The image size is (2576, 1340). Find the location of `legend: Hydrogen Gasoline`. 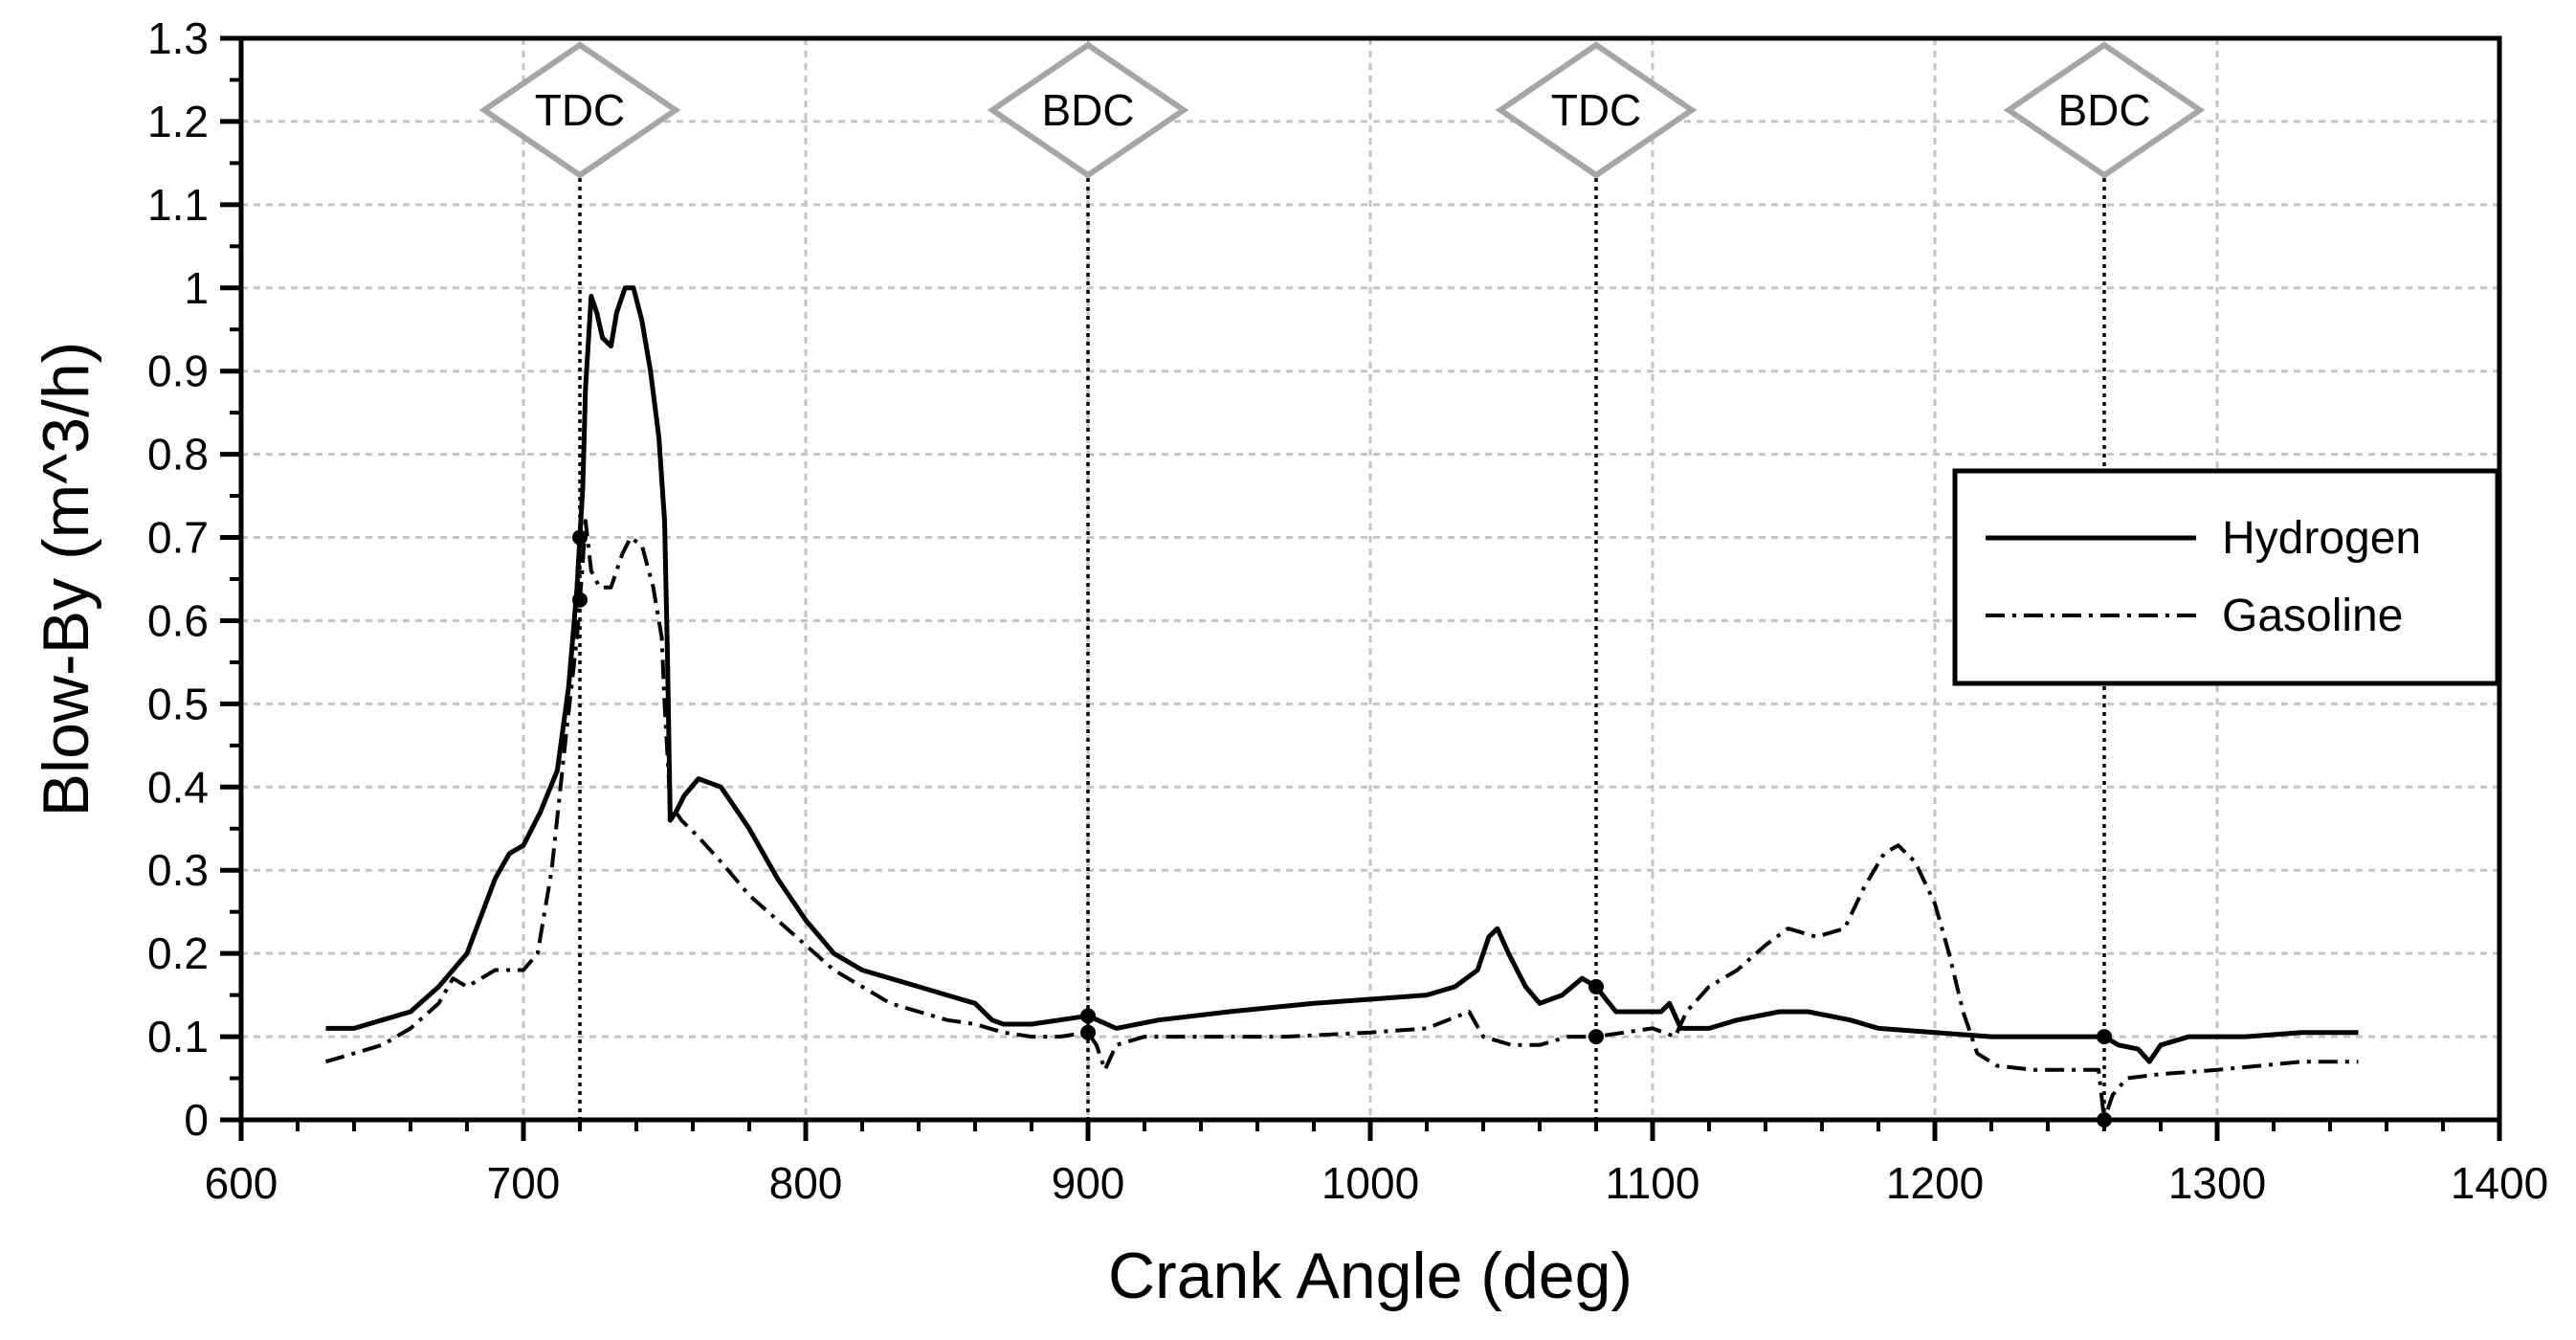

legend: Hydrogen Gasoline is located at coordinates (2226, 577).